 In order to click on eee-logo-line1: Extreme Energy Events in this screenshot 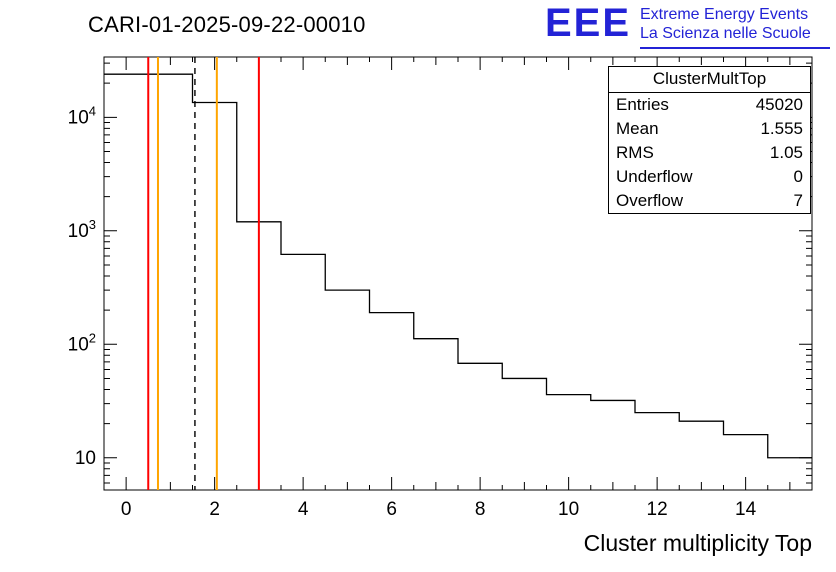, I will do `click(724, 14)`.